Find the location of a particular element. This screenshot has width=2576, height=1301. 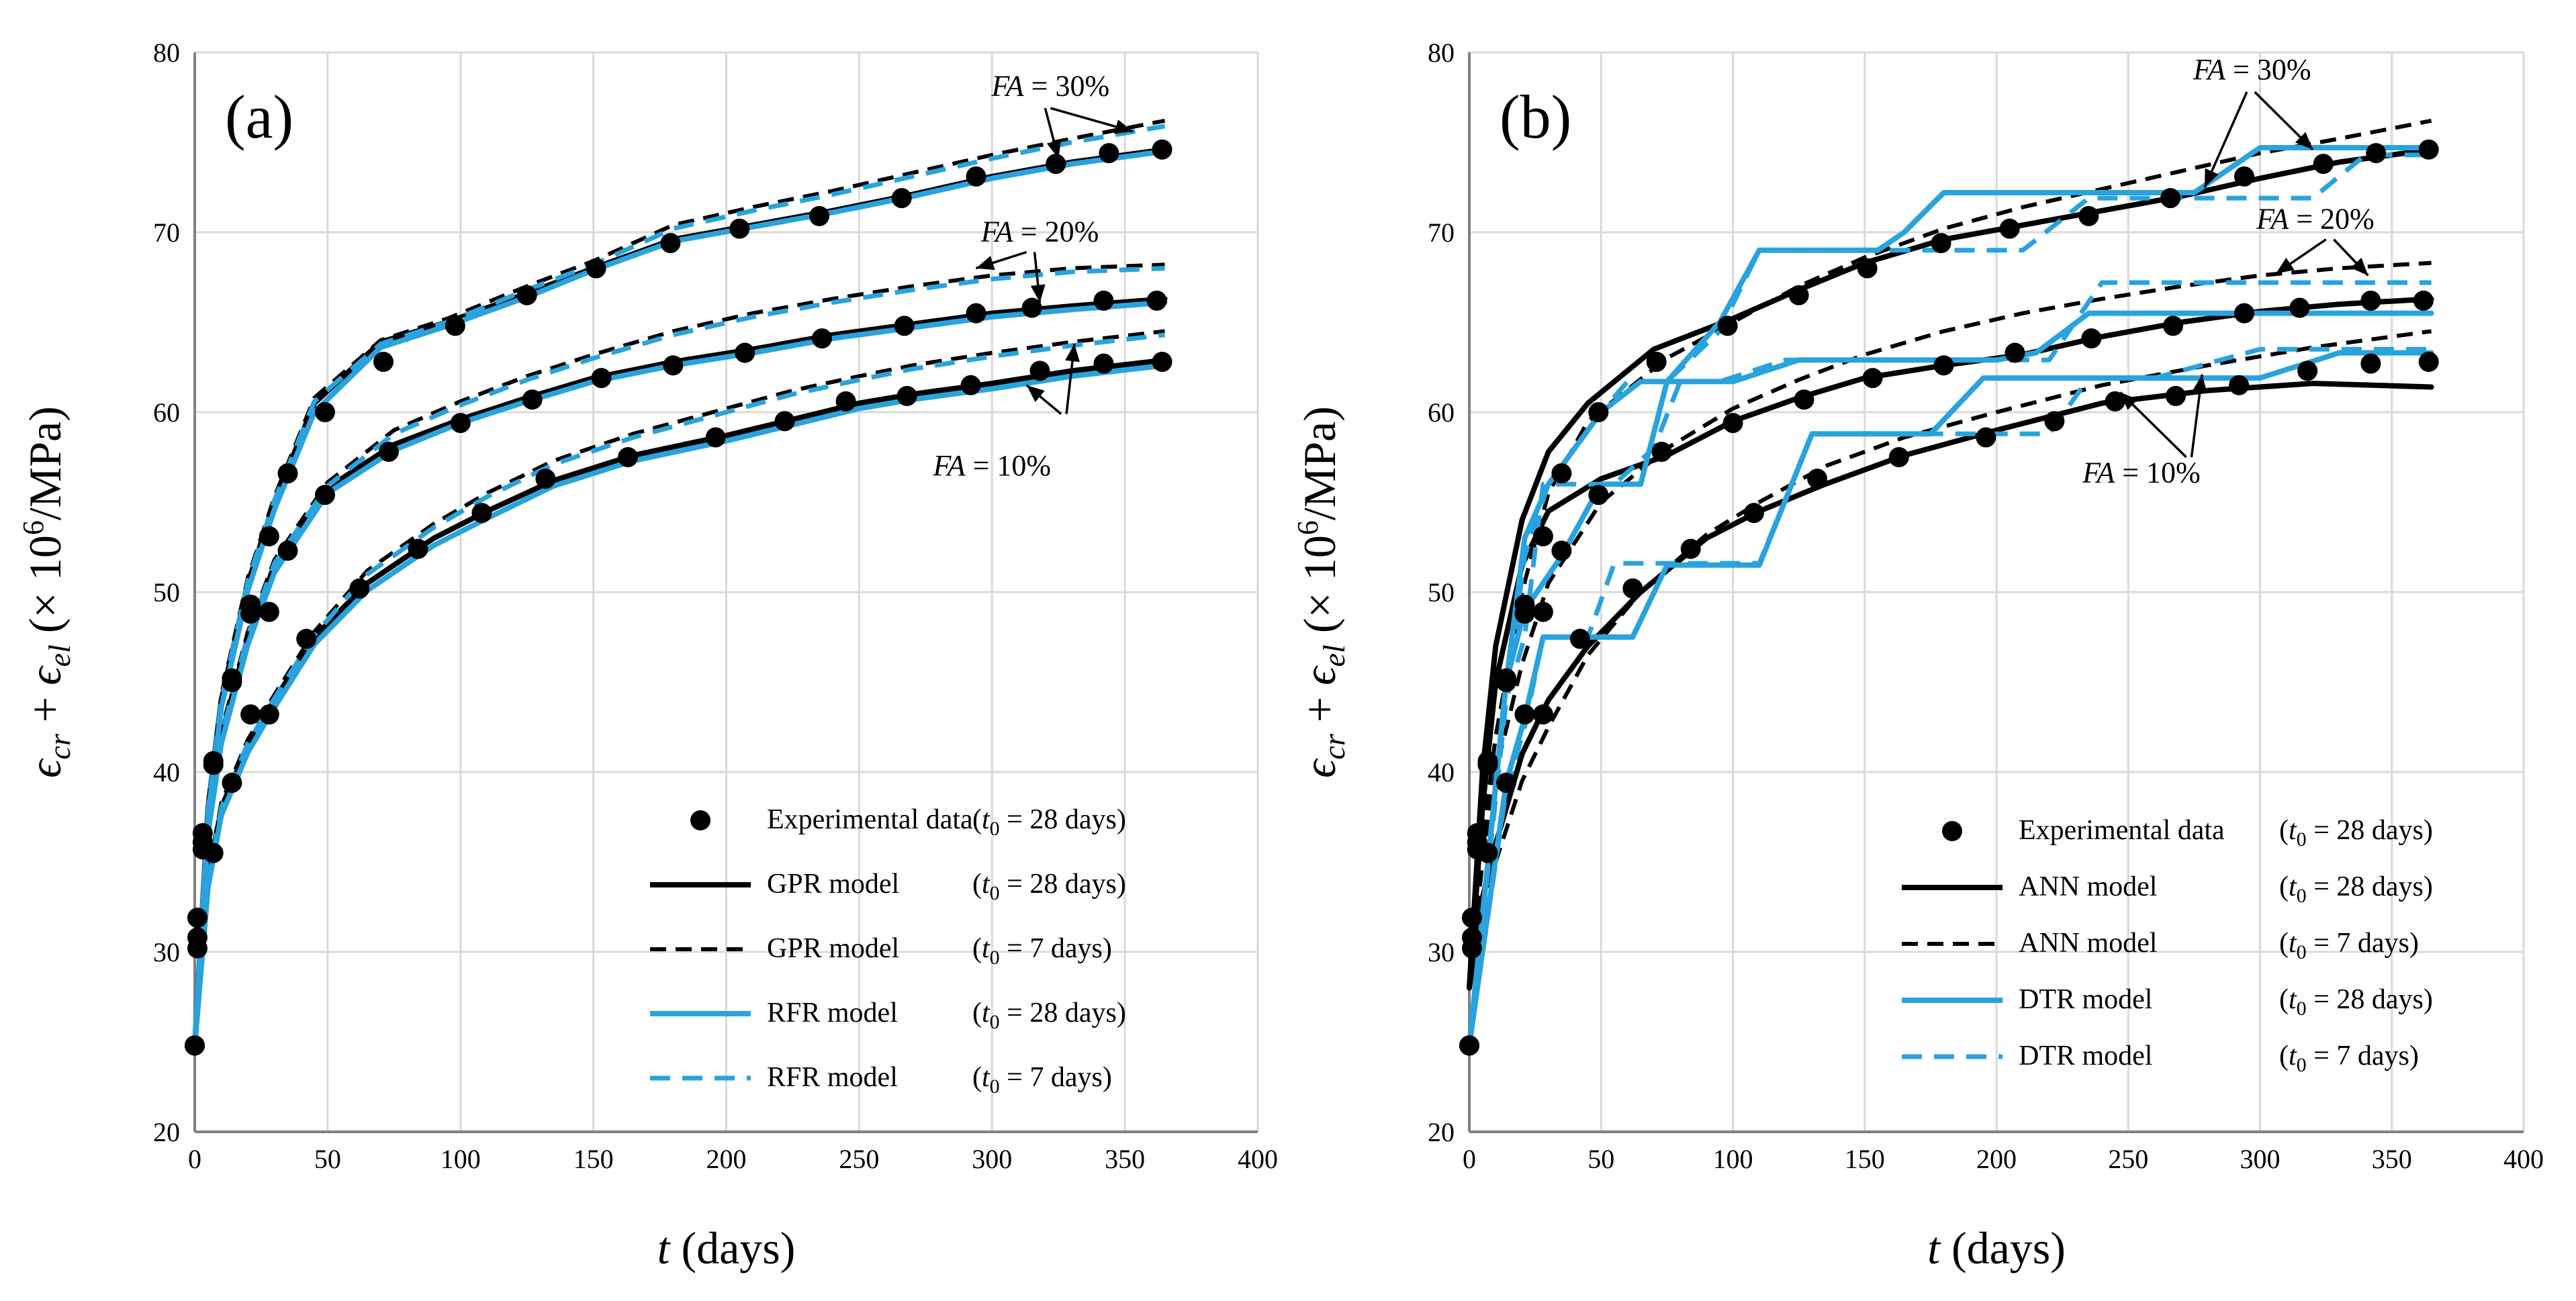

annotation-label: FA = 10% is located at coordinates (2141, 473).